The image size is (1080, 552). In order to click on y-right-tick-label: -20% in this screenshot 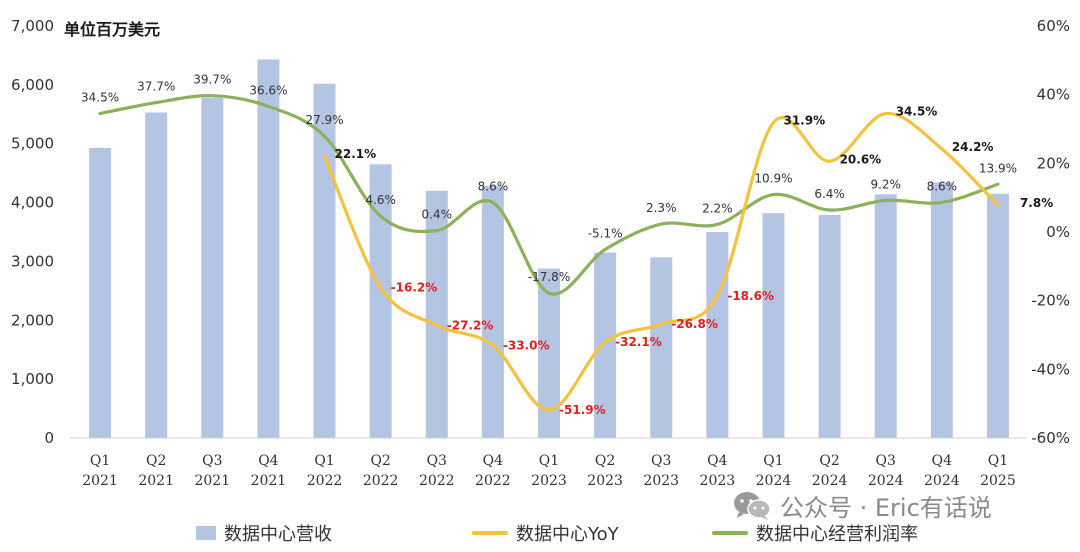, I will do `click(1050, 301)`.